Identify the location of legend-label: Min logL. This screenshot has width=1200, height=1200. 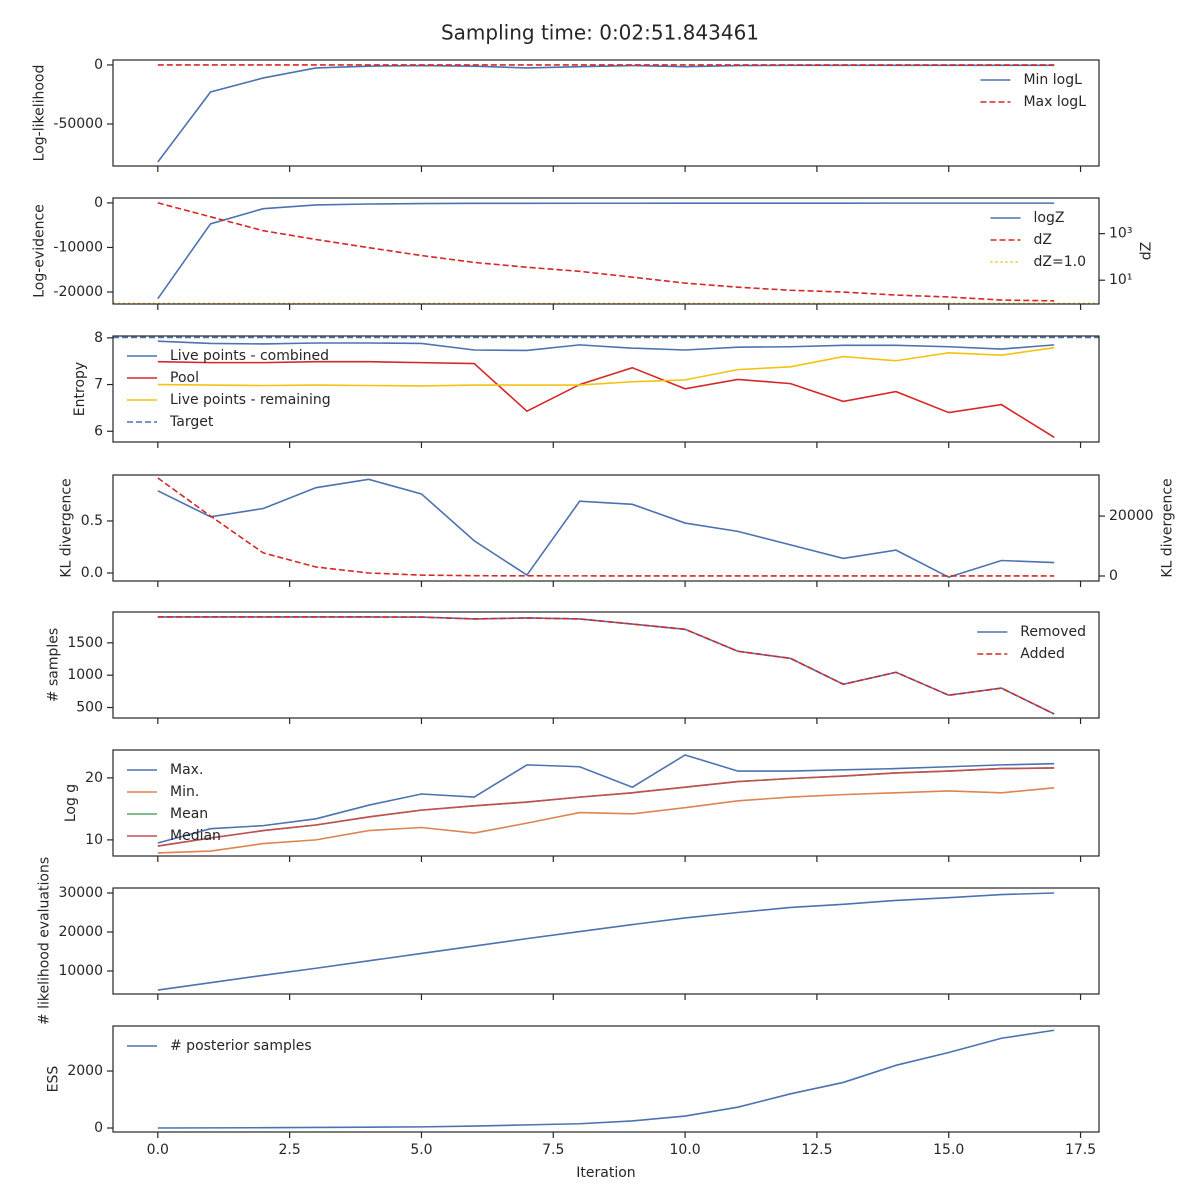
(1052, 80).